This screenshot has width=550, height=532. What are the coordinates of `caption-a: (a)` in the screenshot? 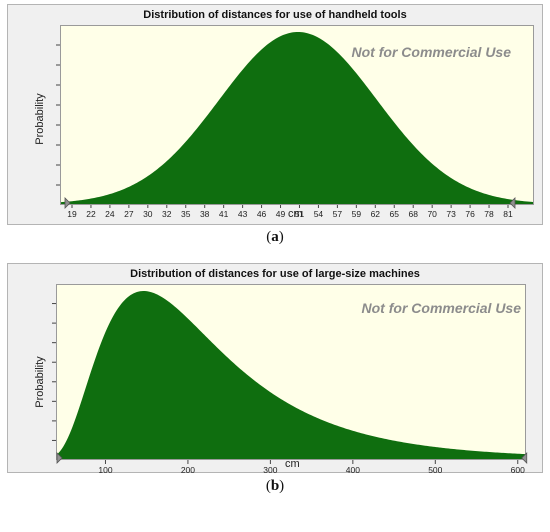 It's located at (275, 237).